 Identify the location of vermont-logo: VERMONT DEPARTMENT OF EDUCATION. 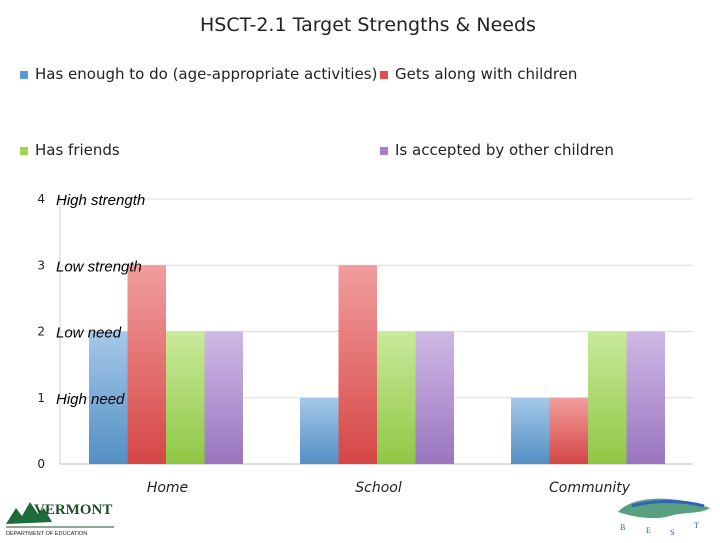
(60, 516).